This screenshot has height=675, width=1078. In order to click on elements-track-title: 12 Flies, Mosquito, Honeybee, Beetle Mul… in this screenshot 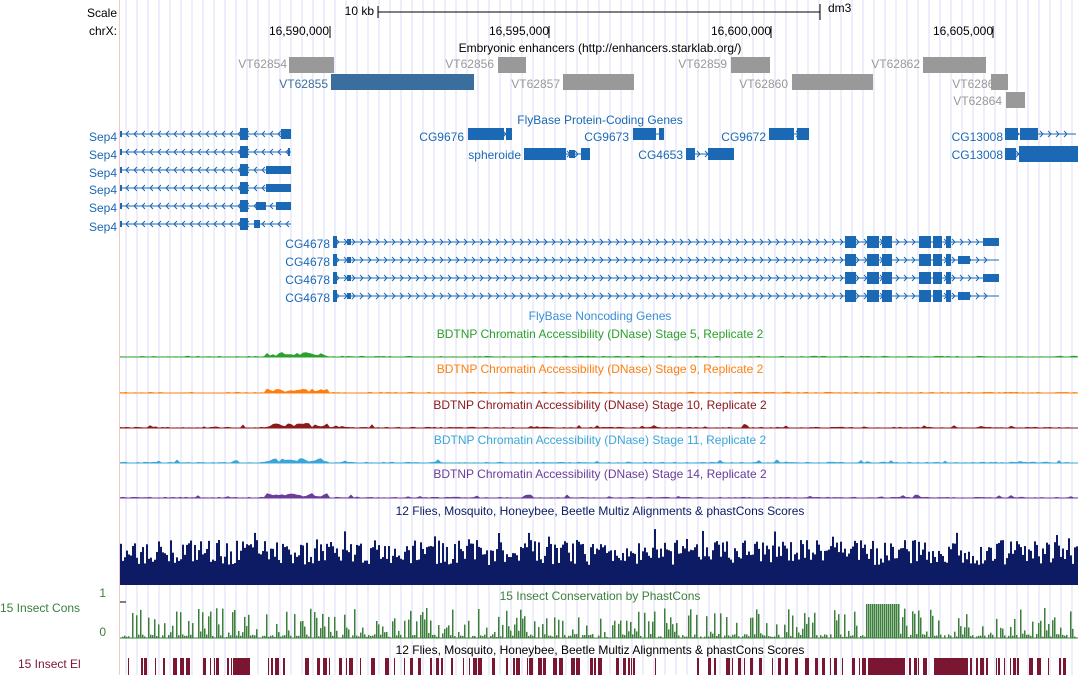, I will do `click(600, 650)`.